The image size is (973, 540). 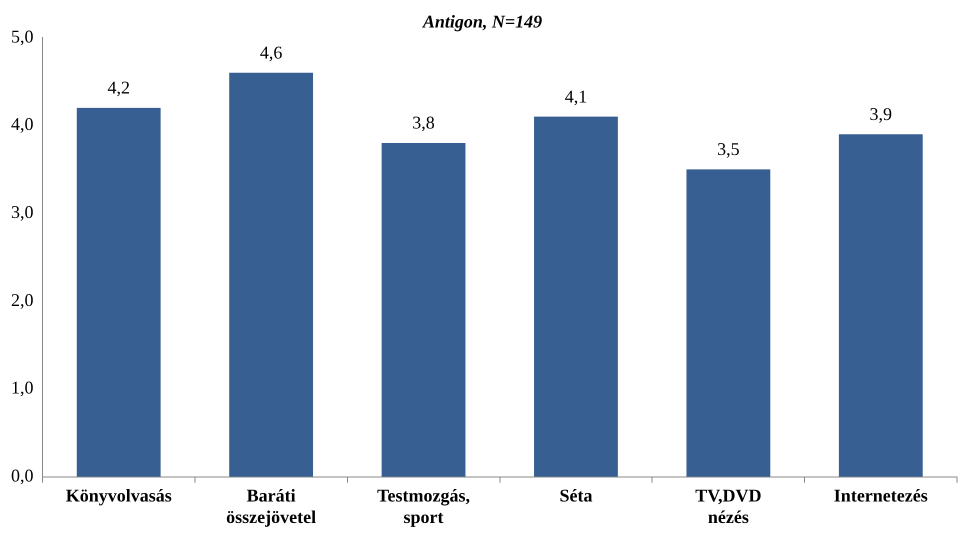 I want to click on data-label: 4,6, so click(x=271, y=52).